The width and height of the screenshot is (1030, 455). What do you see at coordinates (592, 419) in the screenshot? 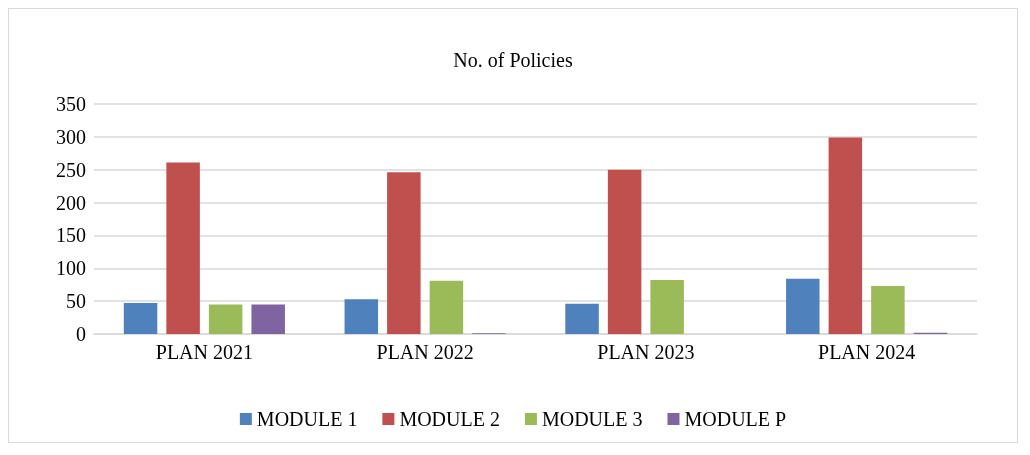
I see `legend-label: MODULE 3` at bounding box center [592, 419].